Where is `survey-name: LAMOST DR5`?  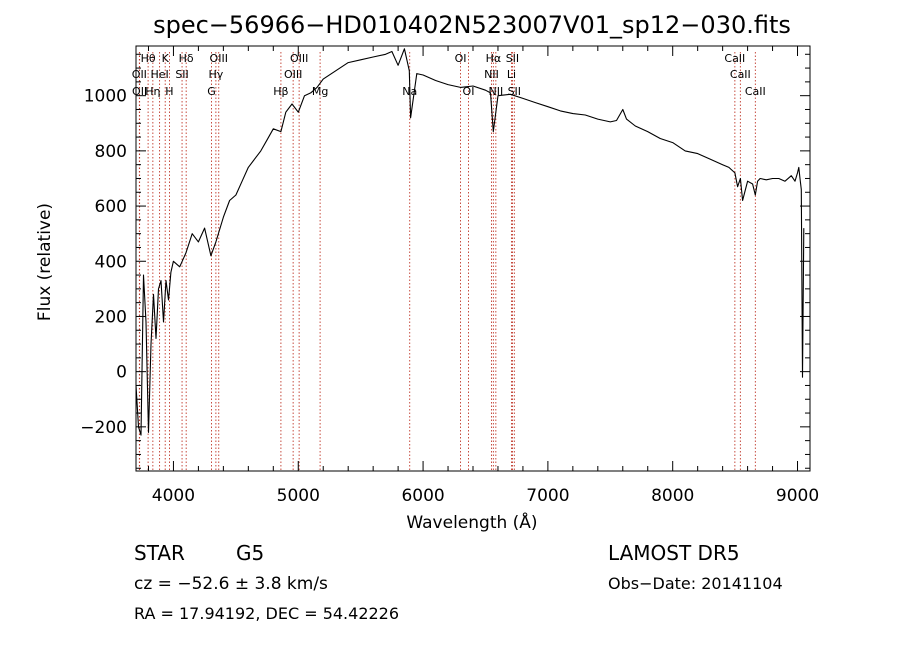
survey-name: LAMOST DR5 is located at coordinates (674, 553).